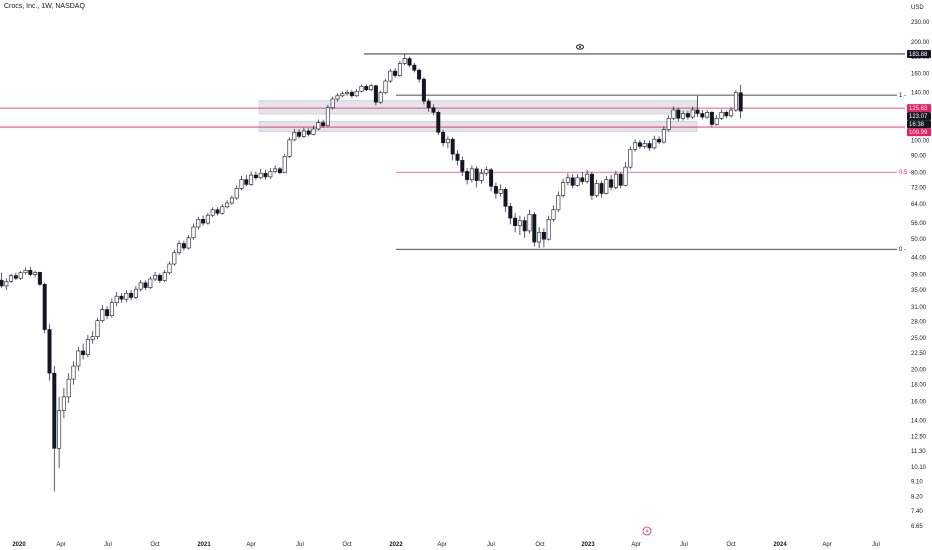  I want to click on price-tag-3: 16:38, so click(919, 124).